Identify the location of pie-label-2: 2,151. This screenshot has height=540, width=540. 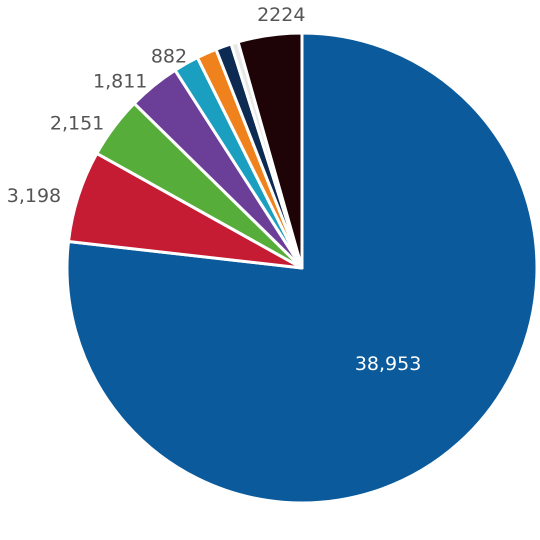
(77, 123).